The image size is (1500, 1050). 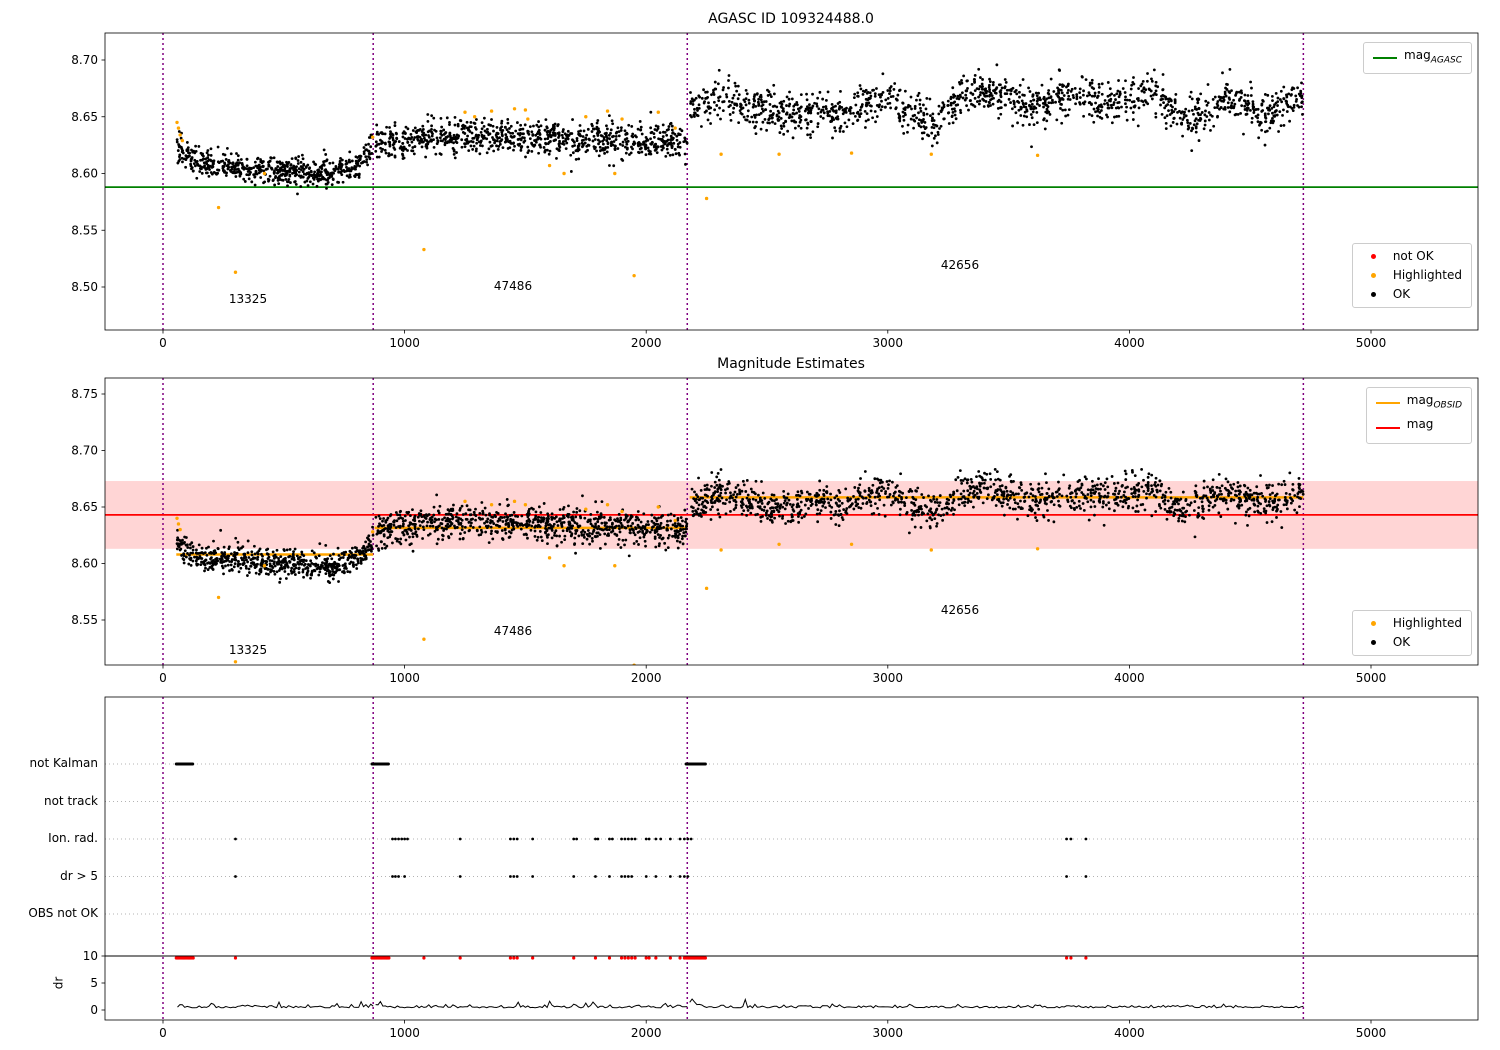 I want to click on mag-agasc-line-sample, so click(x=1385, y=58).